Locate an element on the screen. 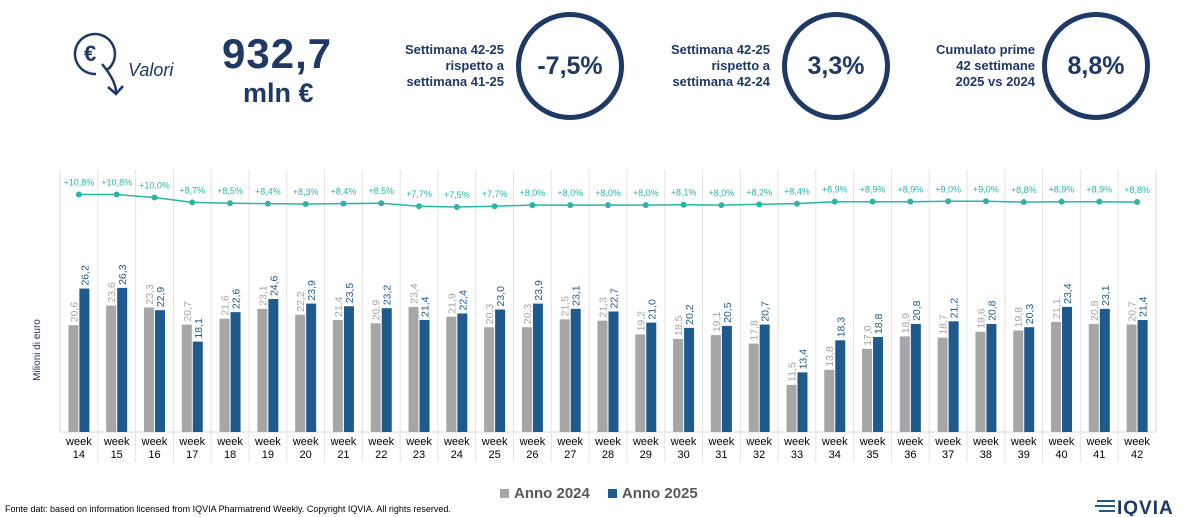 The height and width of the screenshot is (517, 1203). kpi-cumulative-label: Cumulato prime 42 settimane 2025 vs 2024 is located at coordinates (985, 65).